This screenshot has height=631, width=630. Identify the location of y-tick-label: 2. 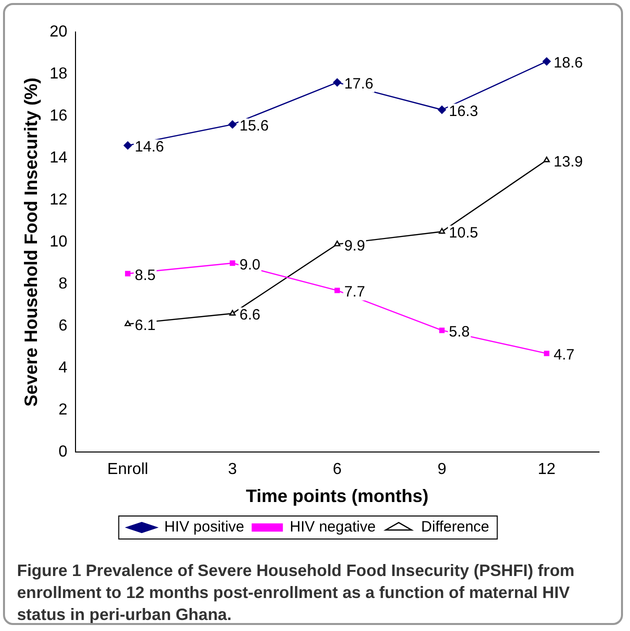
(63, 410).